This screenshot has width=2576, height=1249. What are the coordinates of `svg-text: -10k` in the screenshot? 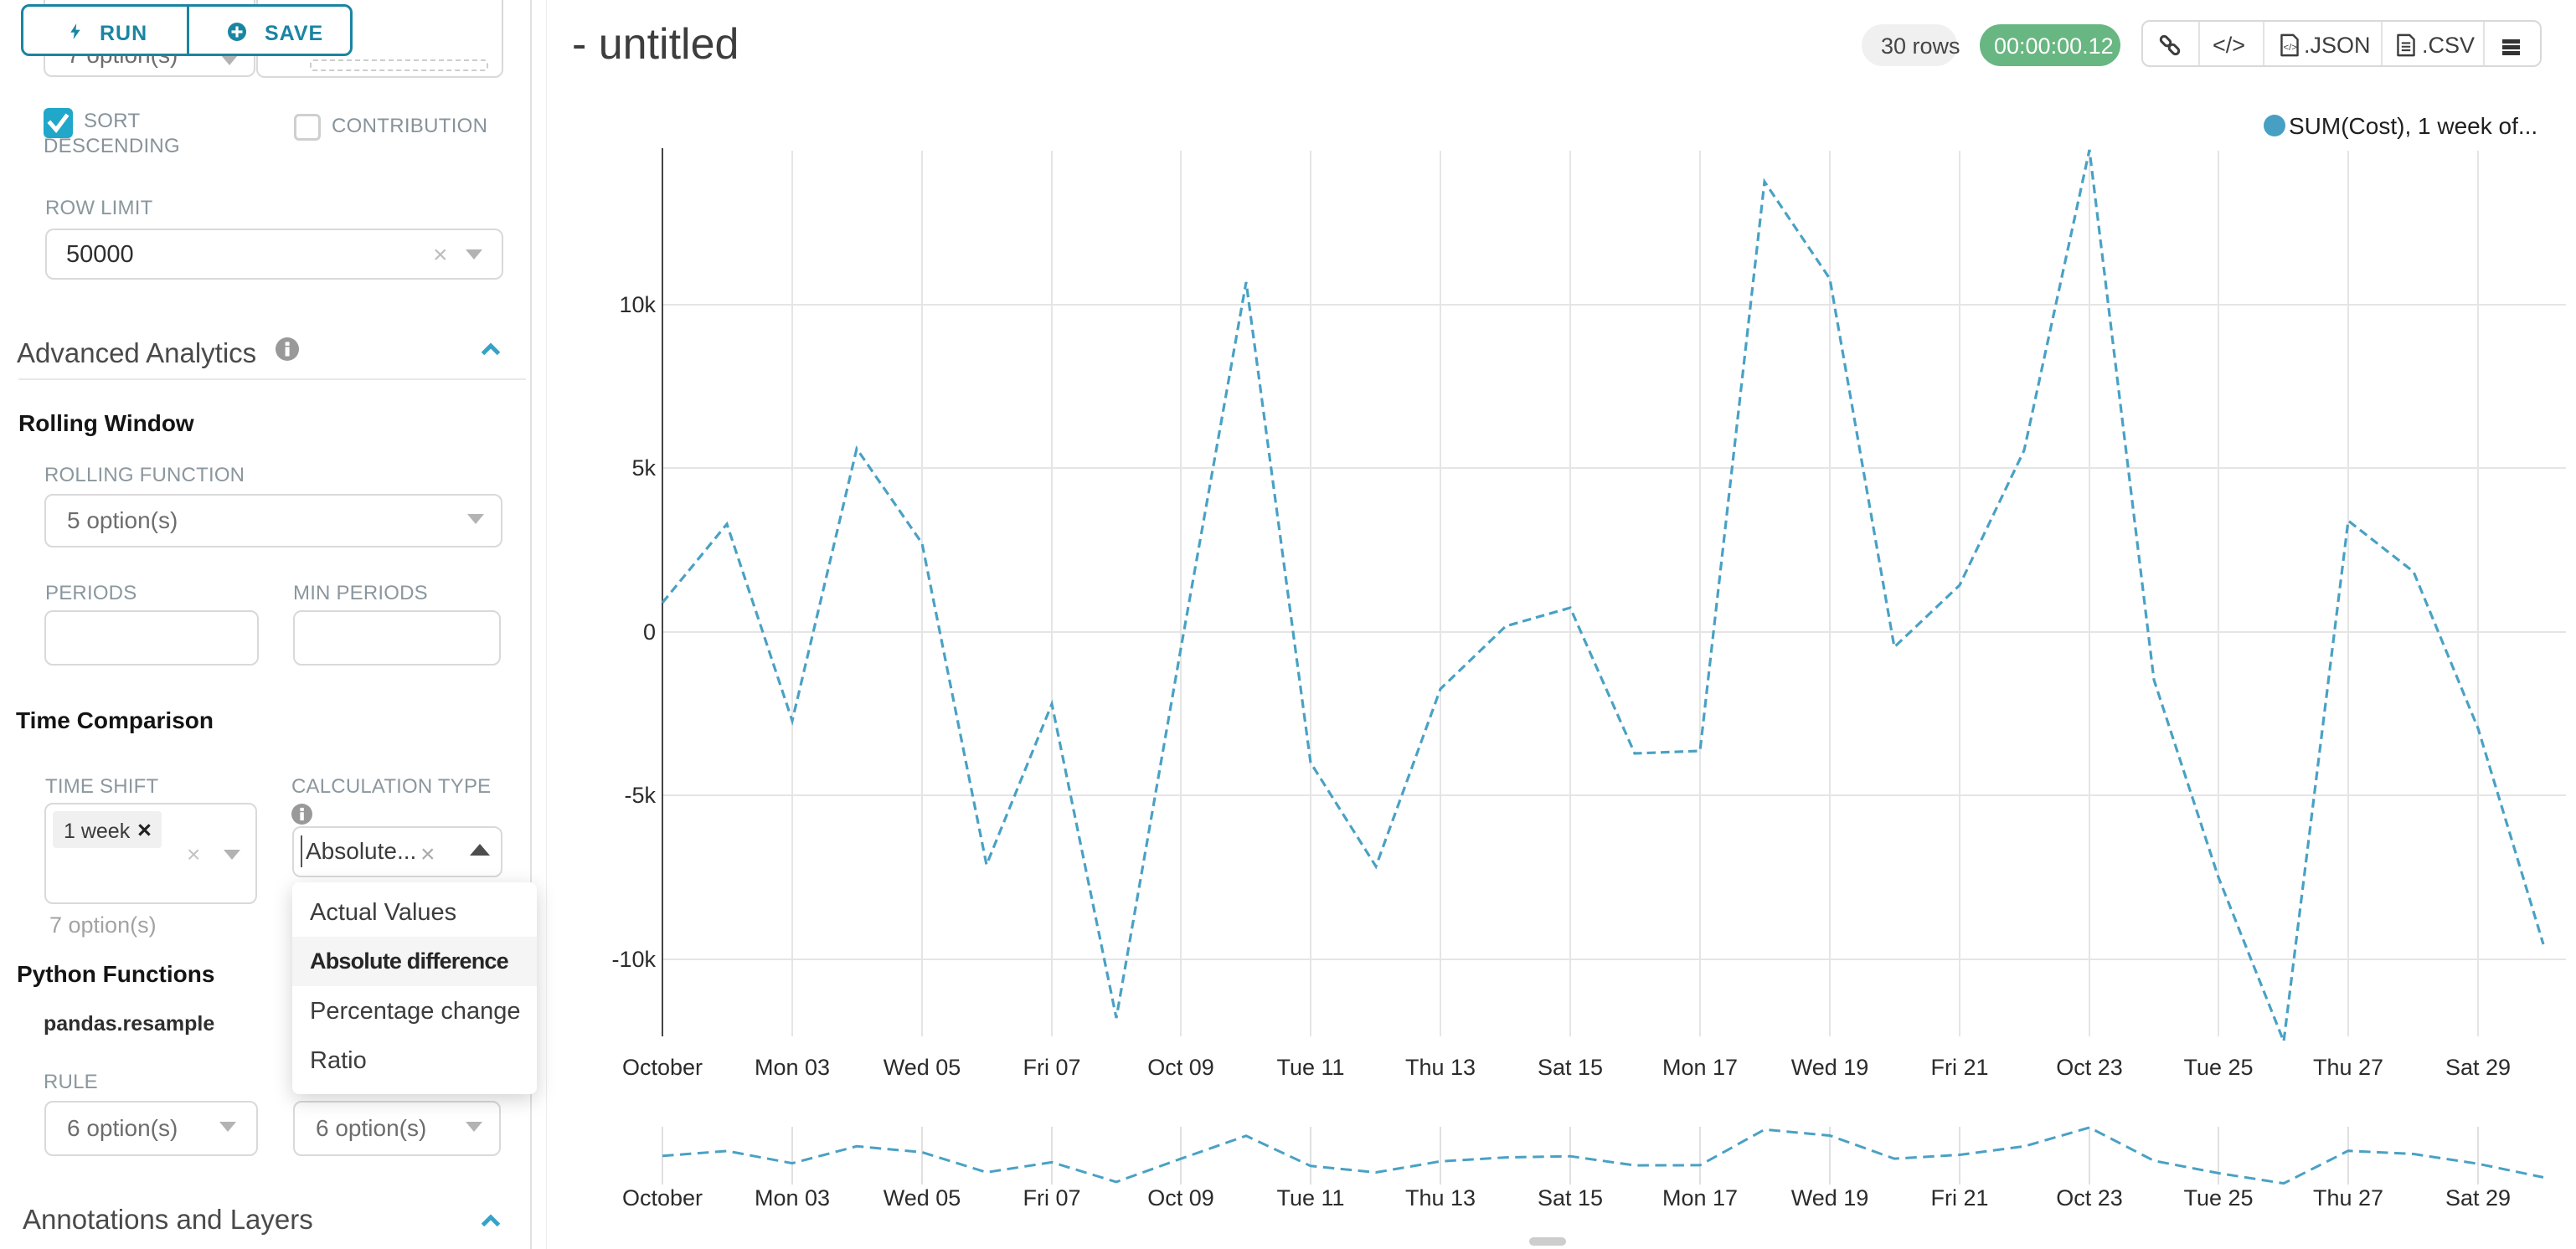 It's located at (633, 959).